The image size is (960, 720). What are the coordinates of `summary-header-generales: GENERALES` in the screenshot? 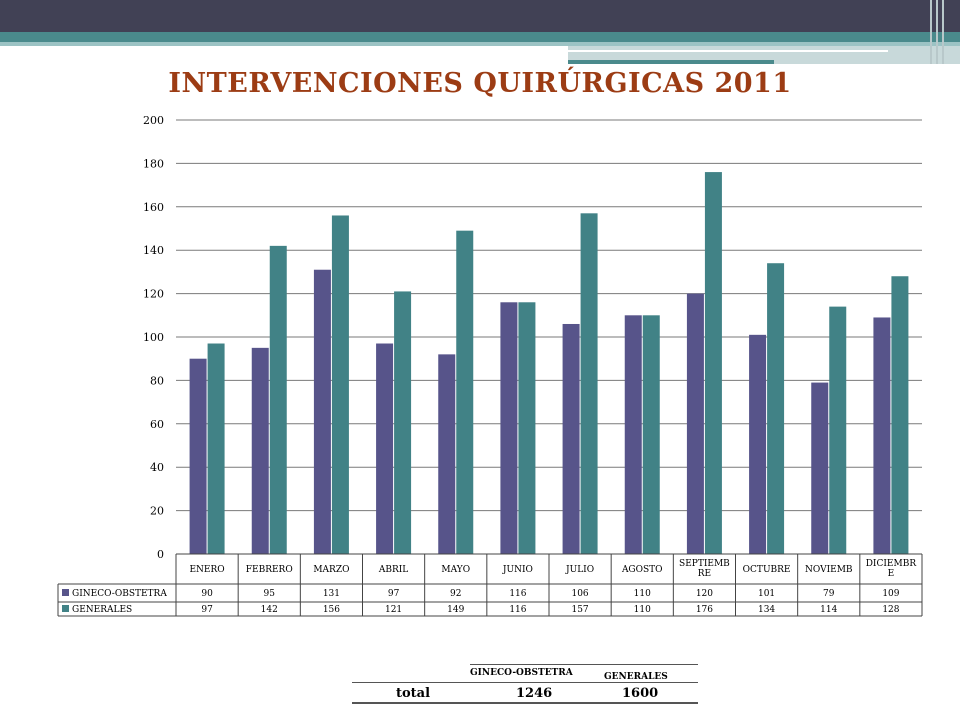 It's located at (636, 677).